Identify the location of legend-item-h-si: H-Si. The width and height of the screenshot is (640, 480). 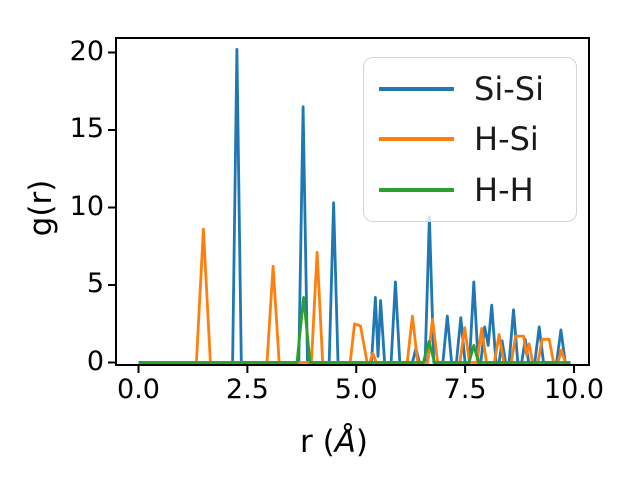
(470, 139).